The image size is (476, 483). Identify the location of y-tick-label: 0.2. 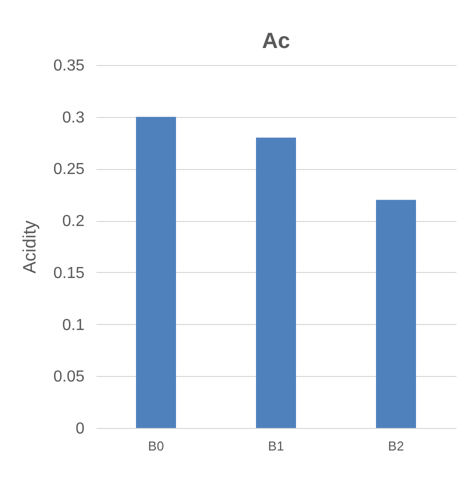
(73, 221).